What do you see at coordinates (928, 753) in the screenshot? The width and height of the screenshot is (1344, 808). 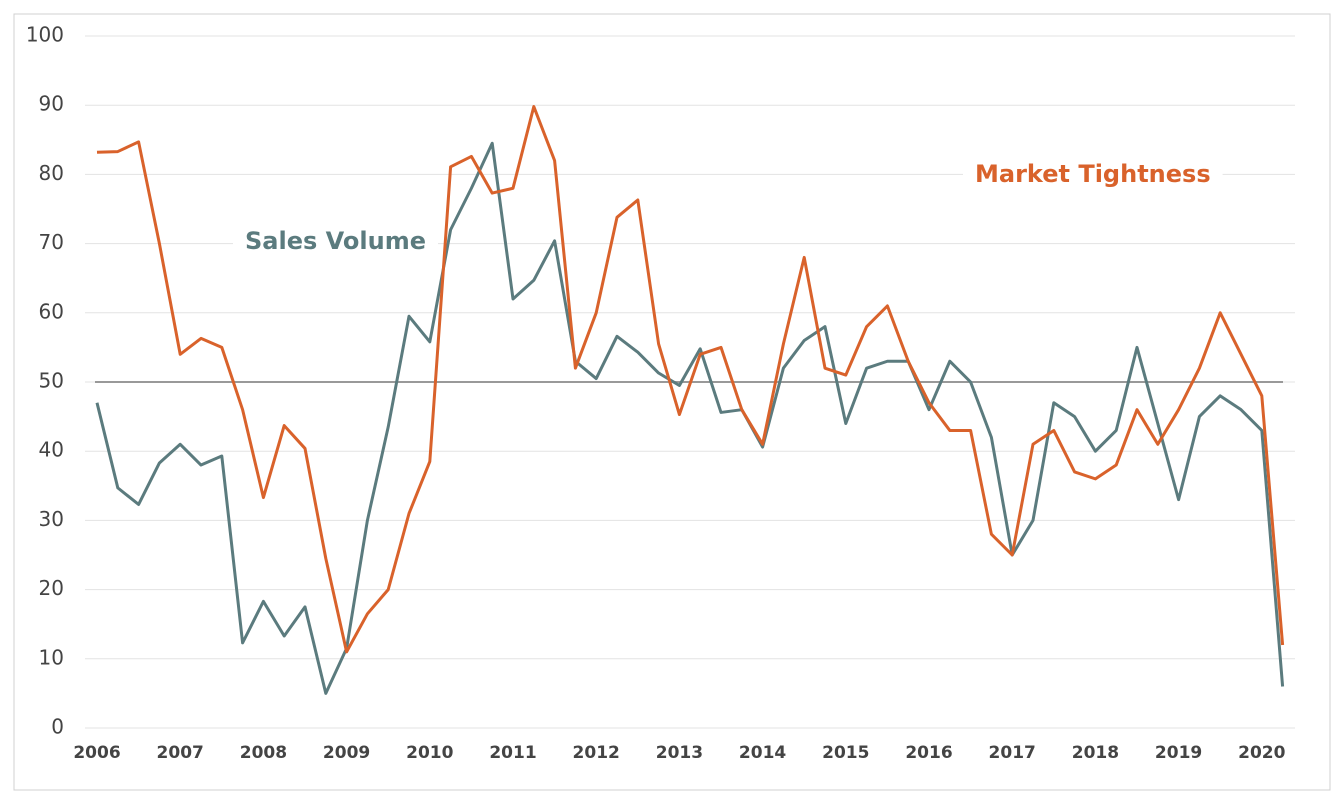 I see `x-tick-label: 2016` at bounding box center [928, 753].